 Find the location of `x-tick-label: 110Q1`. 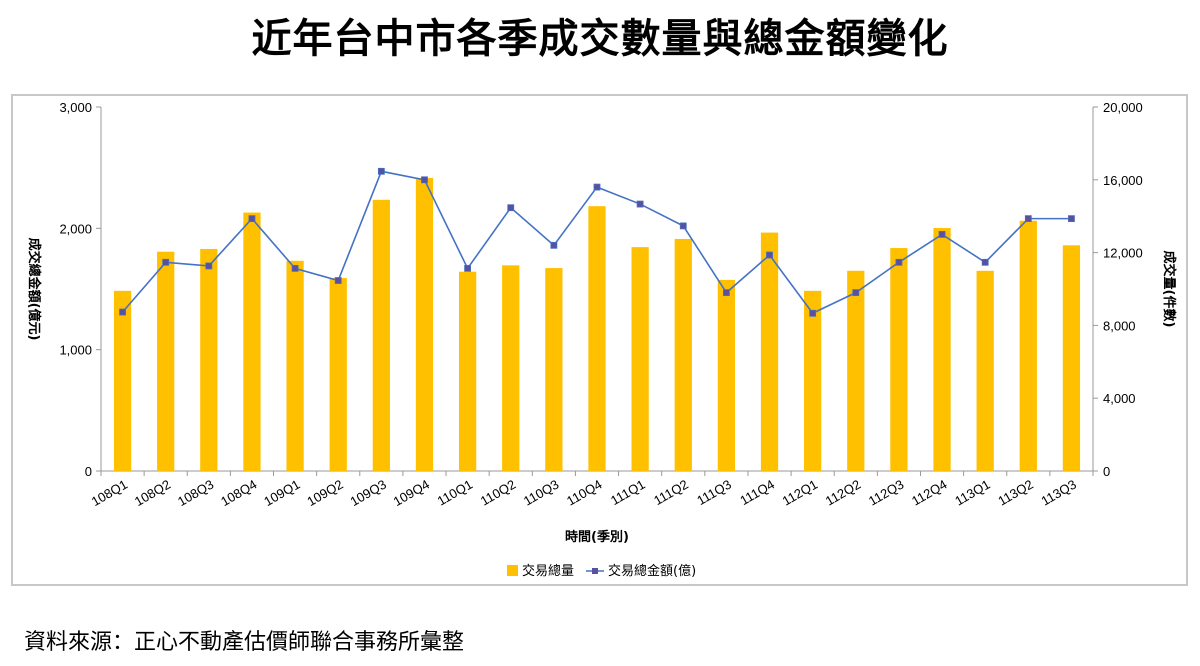

x-tick-label: 110Q1 is located at coordinates (455, 493).